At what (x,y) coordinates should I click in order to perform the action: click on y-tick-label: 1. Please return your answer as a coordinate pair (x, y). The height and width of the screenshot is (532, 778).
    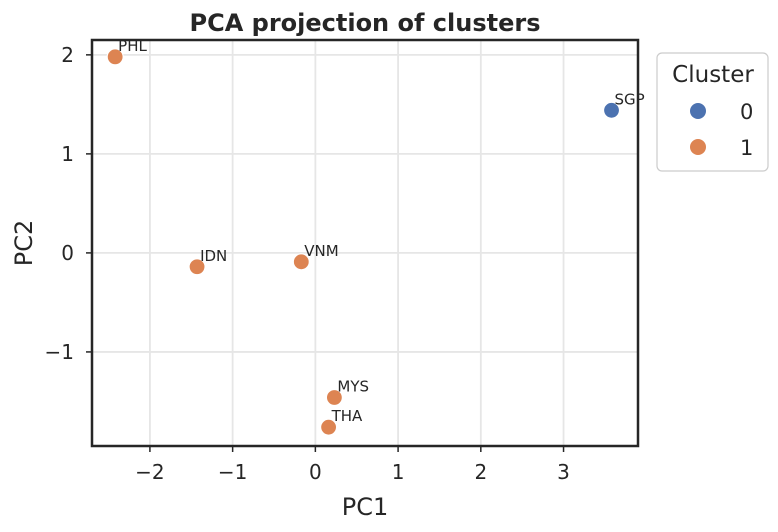
    Looking at the image, I should click on (67, 154).